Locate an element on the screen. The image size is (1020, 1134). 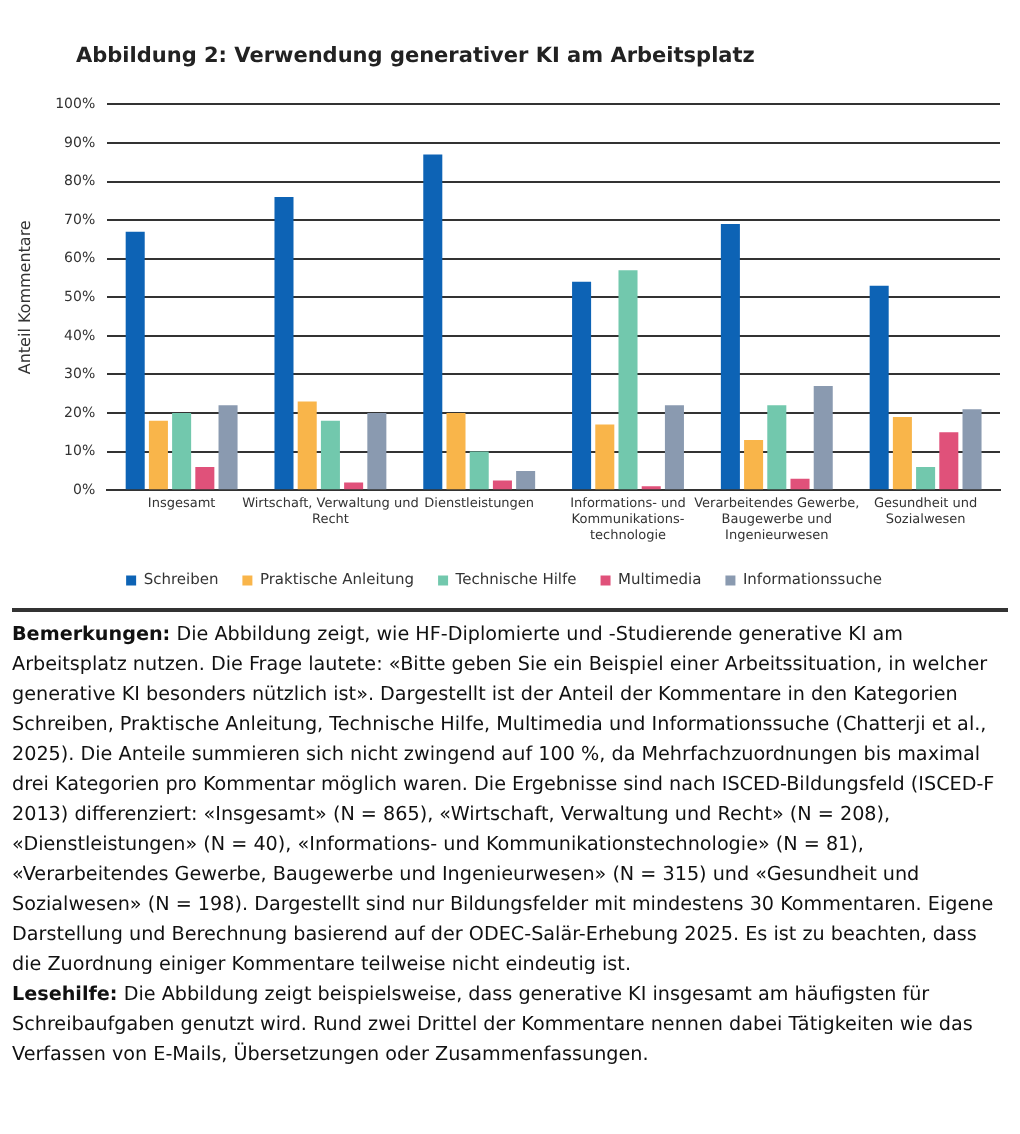
text: Lesehilfe: Die Abbildung zeigt beispielsweise, dass generative KI insgesamt am häufigsten für Schreibaufgaben genutzt wird. Rund zwei Drittel der Kommentare nennen dabei Tätigkeiten wie das Verfassen von E-Mails, Übersetzungen oder Zusammenfassungen. is located at coordinates (493, 1026).